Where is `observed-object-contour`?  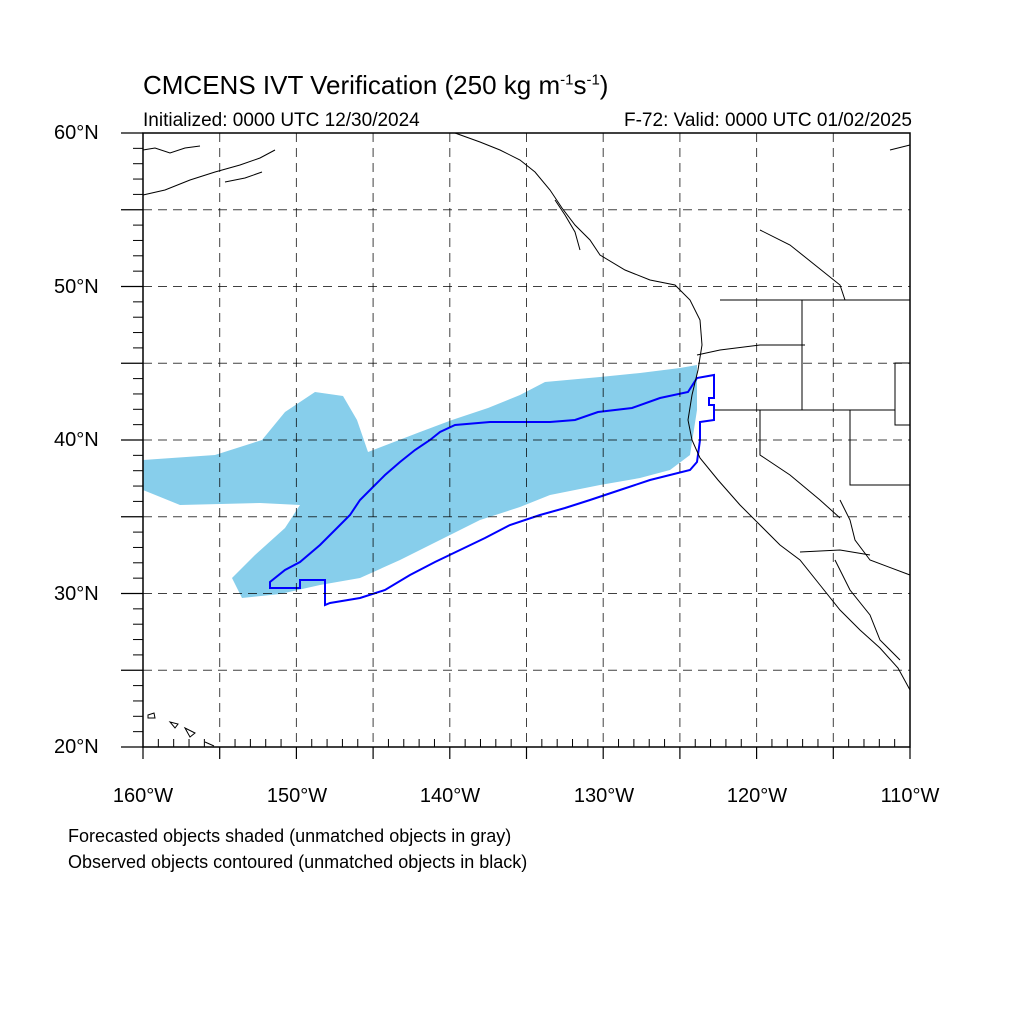
observed-object-contour is located at coordinates (492, 490).